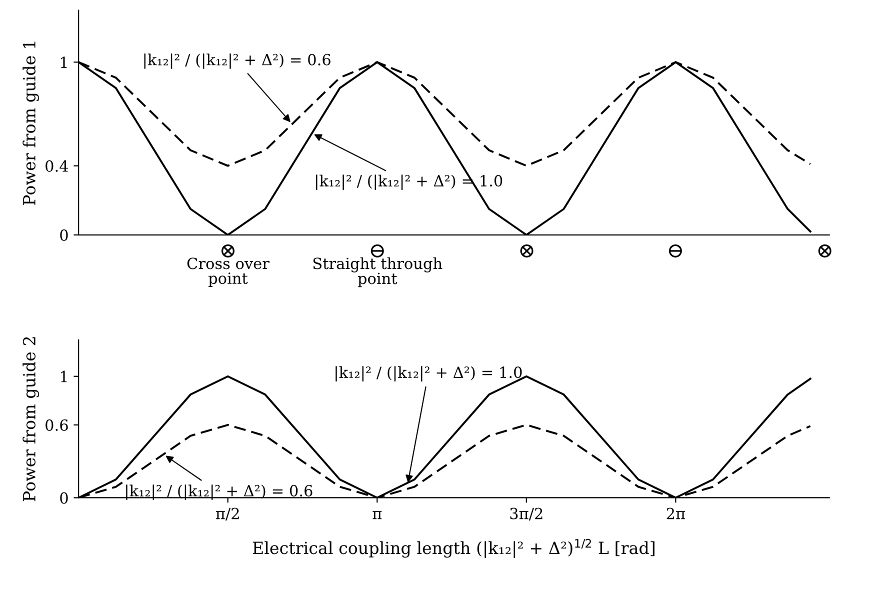  I want to click on annotation: |k₁₂|² / (|k₁₂|² + Δ²) = 1.0, so click(429, 374).